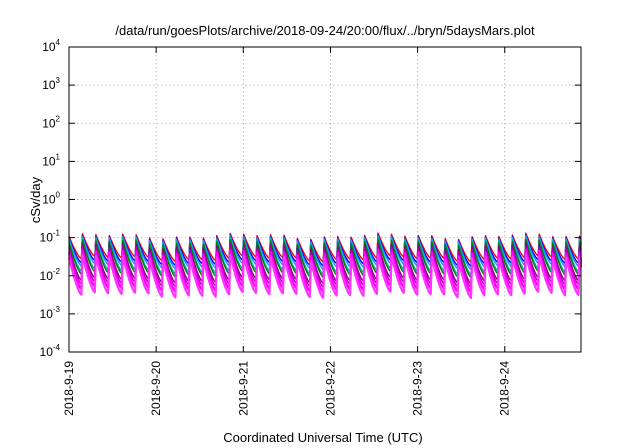 The width and height of the screenshot is (640, 448). What do you see at coordinates (51, 160) in the screenshot?
I see `y-tick-label: 10¹` at bounding box center [51, 160].